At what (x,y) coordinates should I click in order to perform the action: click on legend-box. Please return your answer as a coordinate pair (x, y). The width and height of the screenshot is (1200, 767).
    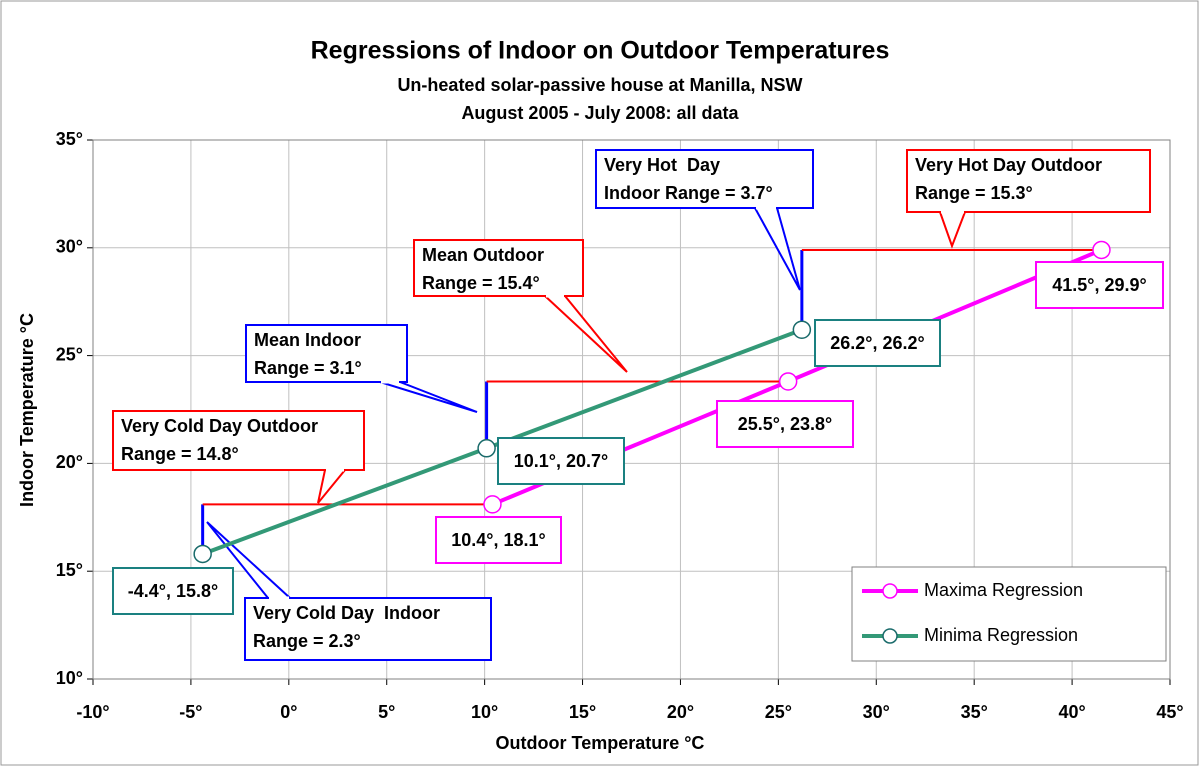
    Looking at the image, I should click on (1009, 614).